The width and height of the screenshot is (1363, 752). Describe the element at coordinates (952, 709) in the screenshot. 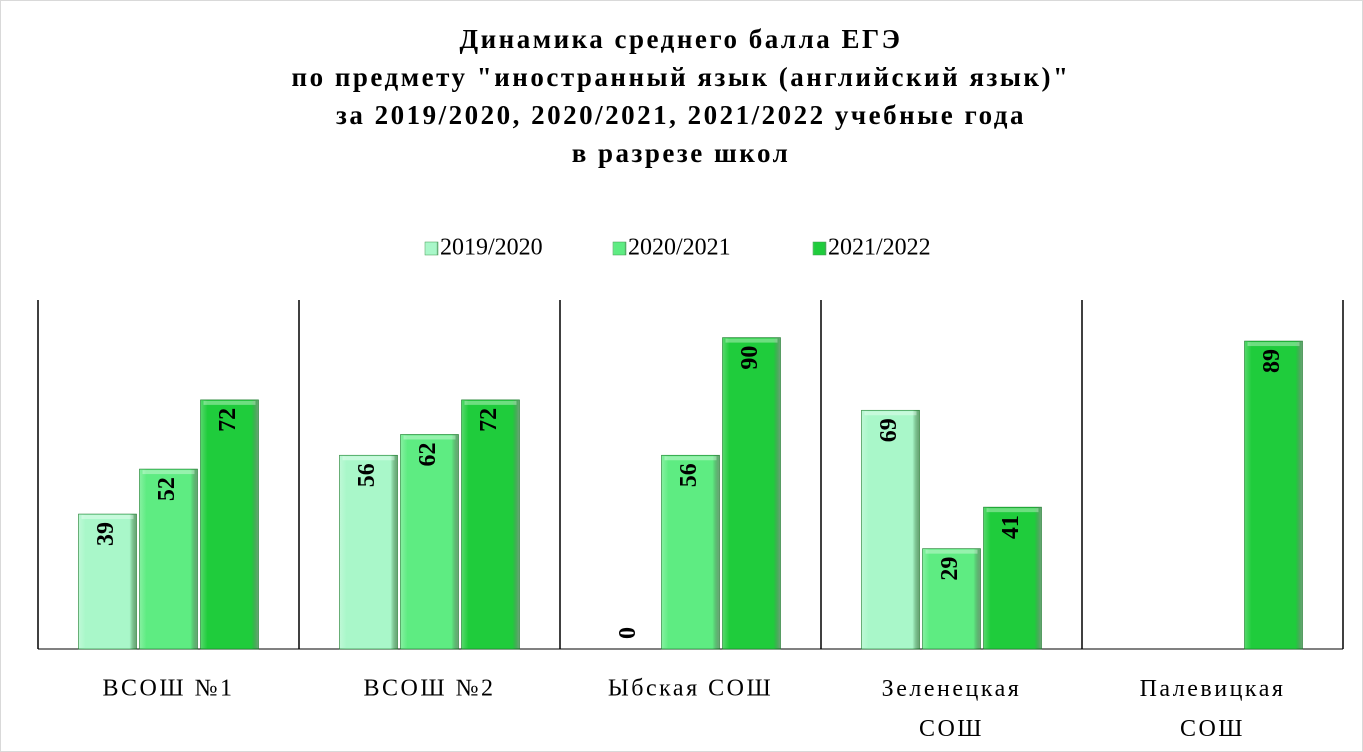

I see `x-tick-label: Зеленецкая СОШ` at that location.